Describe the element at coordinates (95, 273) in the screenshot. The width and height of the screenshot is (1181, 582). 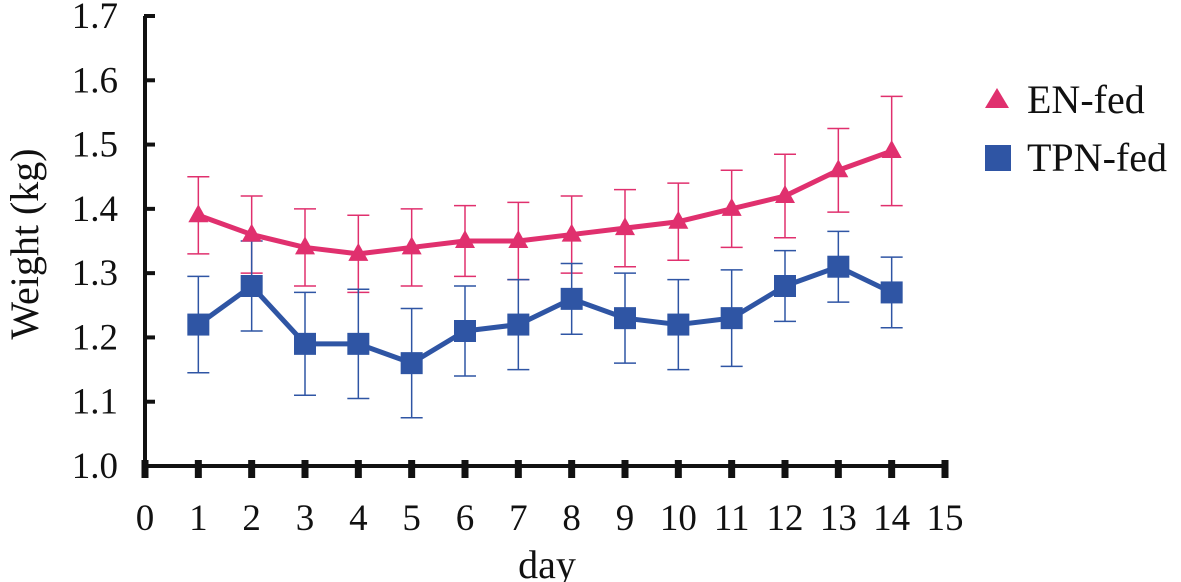
I see `y-tick-label: 1.3` at that location.